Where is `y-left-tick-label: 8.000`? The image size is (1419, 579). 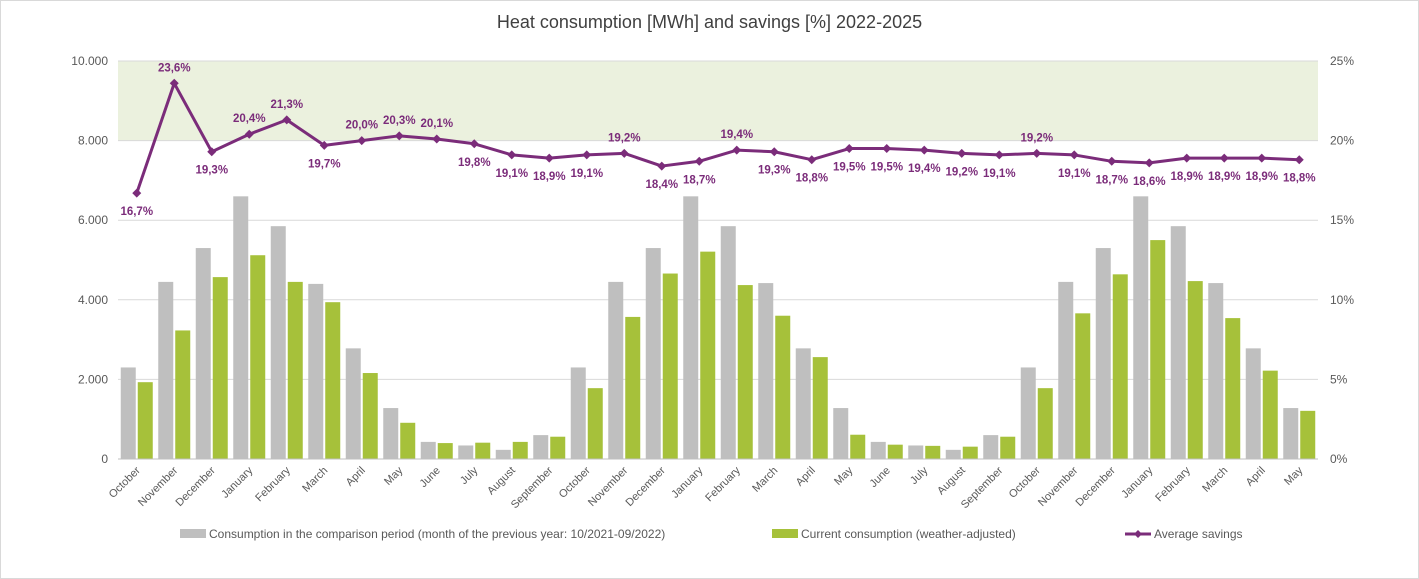
y-left-tick-label: 8.000 is located at coordinates (93, 141).